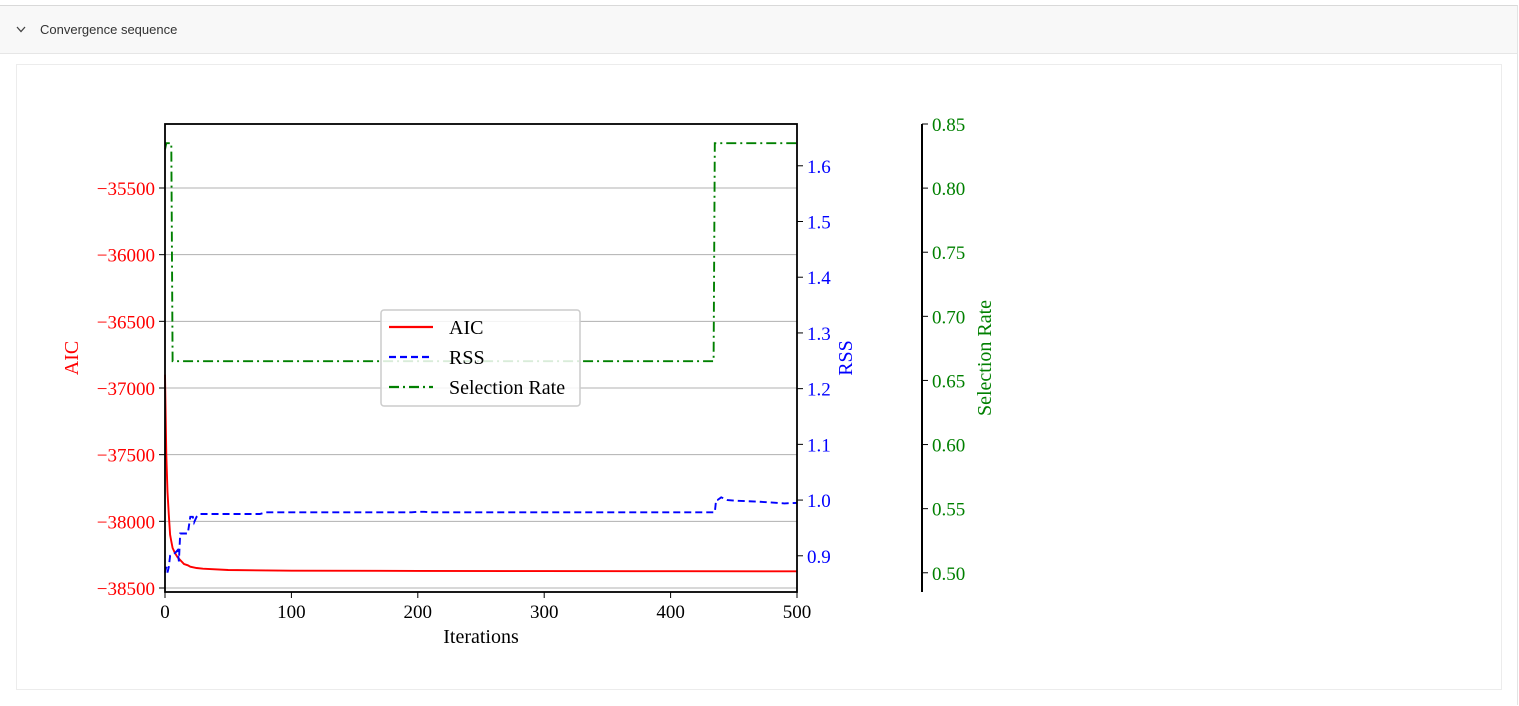 This screenshot has width=1519, height=706. Describe the element at coordinates (109, 29) in the screenshot. I see `panel-title: Convergence sequence` at that location.